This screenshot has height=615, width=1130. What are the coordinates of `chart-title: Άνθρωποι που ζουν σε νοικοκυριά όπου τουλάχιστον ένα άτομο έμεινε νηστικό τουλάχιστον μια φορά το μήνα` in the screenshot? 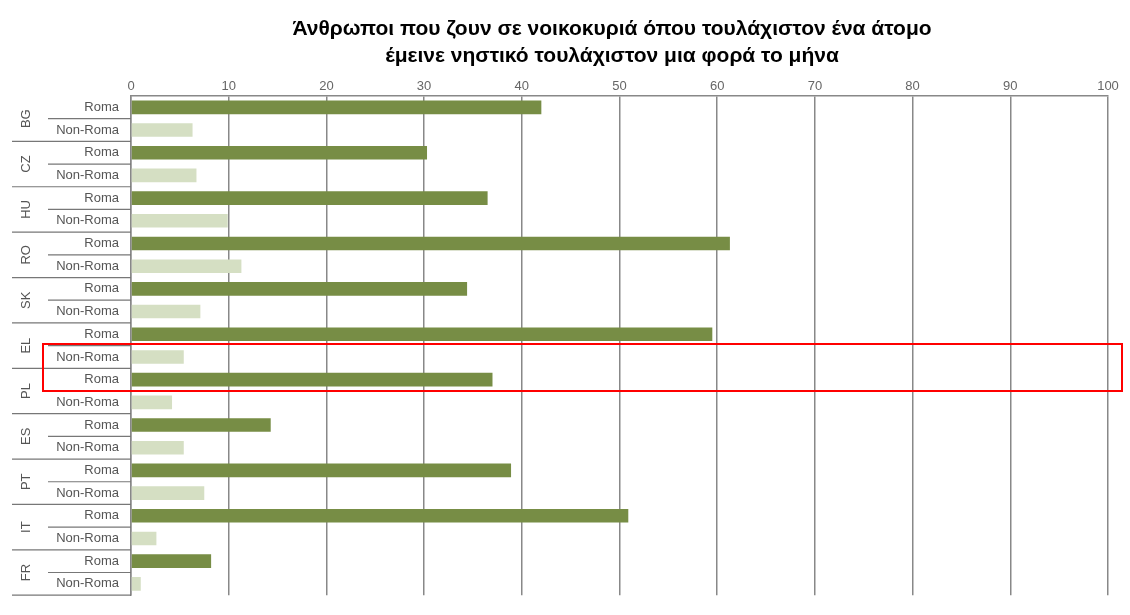 It's located at (612, 41).